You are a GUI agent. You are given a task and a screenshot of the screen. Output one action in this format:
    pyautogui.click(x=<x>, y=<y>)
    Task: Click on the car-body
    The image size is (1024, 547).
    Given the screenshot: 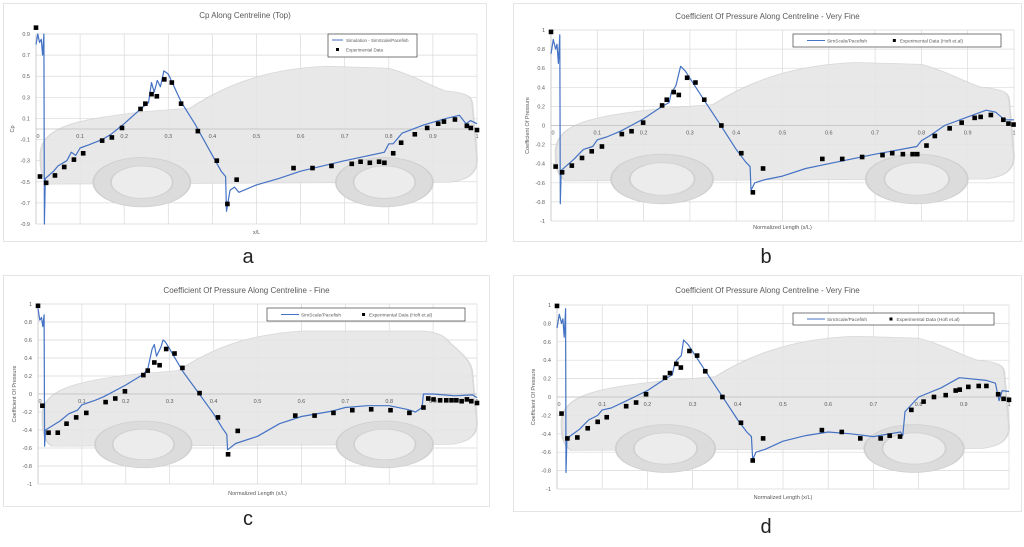 What is the action you would take?
    pyautogui.click(x=259, y=388)
    